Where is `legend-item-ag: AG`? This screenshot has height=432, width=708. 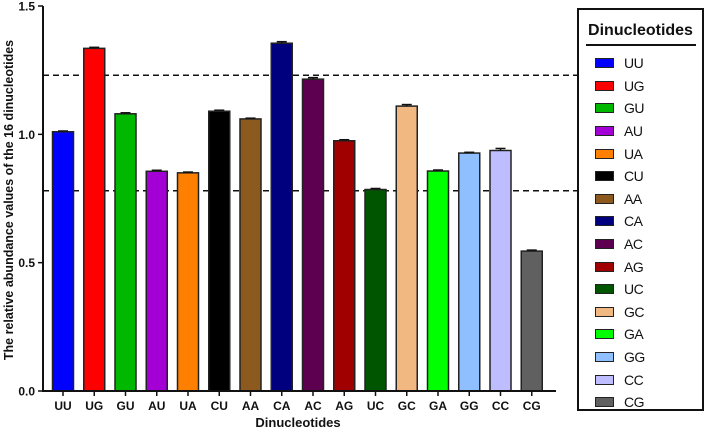 legend-item-ag: AG is located at coordinates (640, 266).